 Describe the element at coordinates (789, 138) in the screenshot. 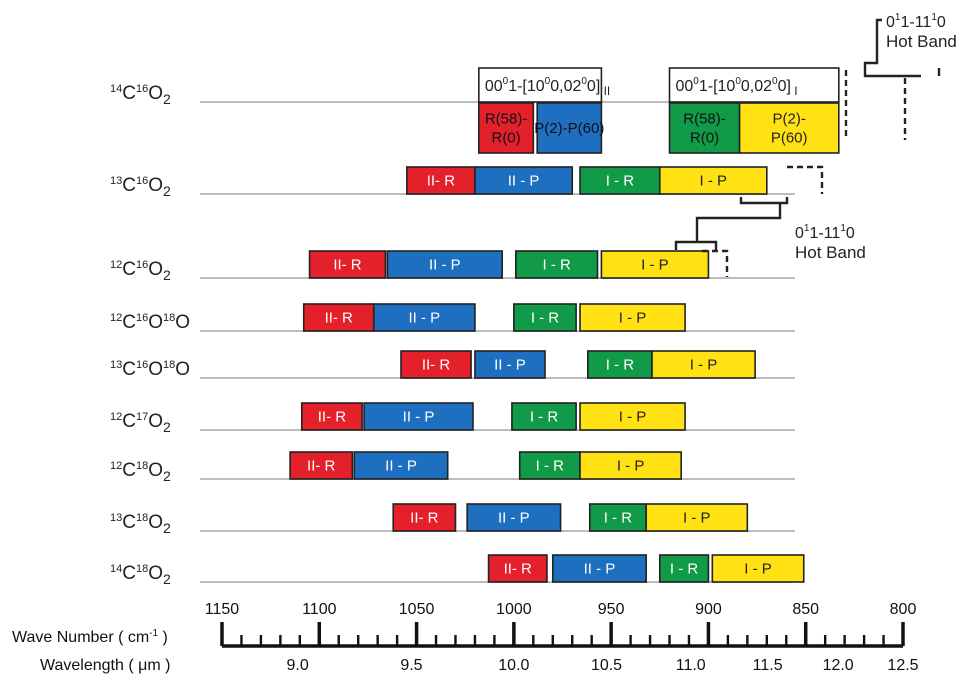

I see `band-label: P(60)` at that location.